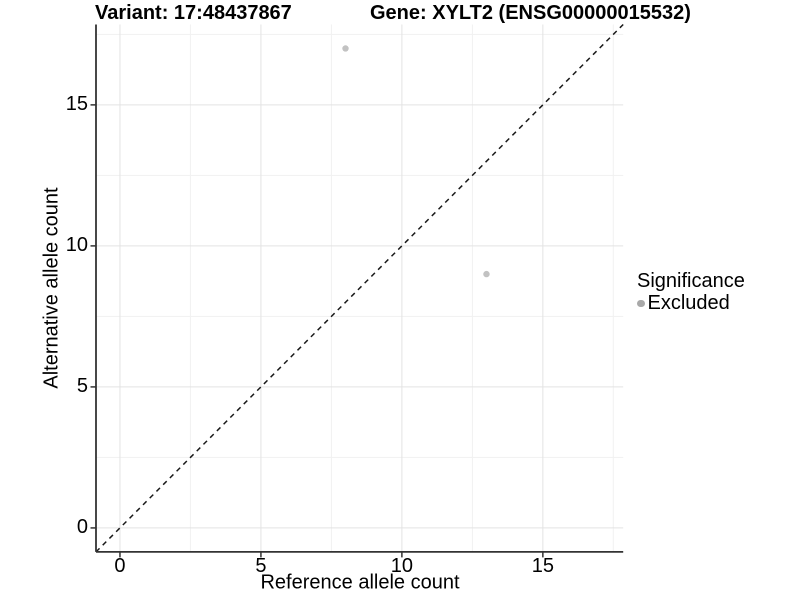 The width and height of the screenshot is (800, 600). Describe the element at coordinates (688, 303) in the screenshot. I see `legend-item-label: Excluded` at that location.